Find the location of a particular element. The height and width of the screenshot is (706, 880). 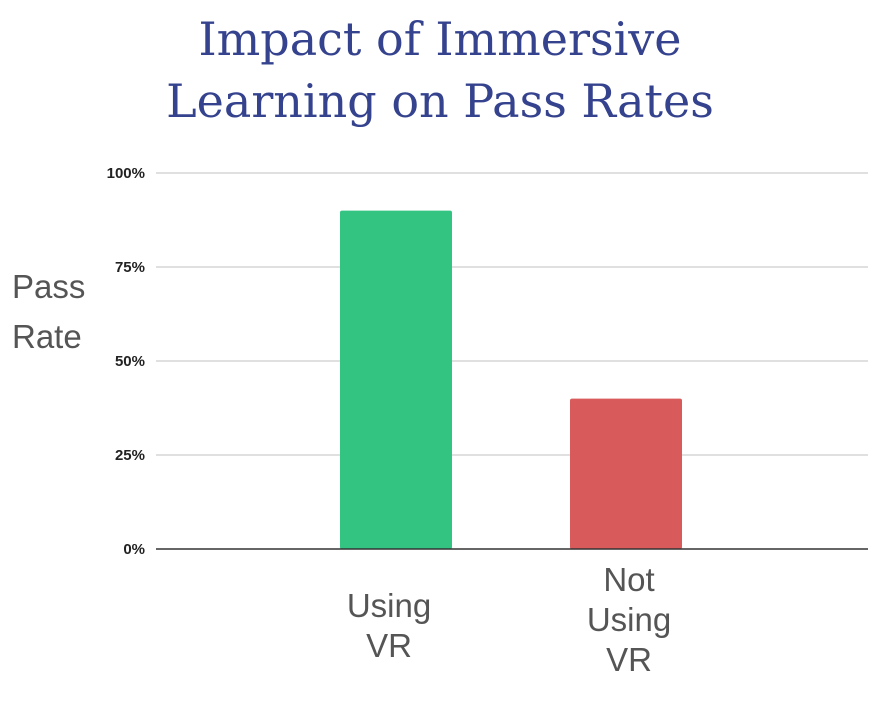

y-tick-label: 100% is located at coordinates (126, 173).